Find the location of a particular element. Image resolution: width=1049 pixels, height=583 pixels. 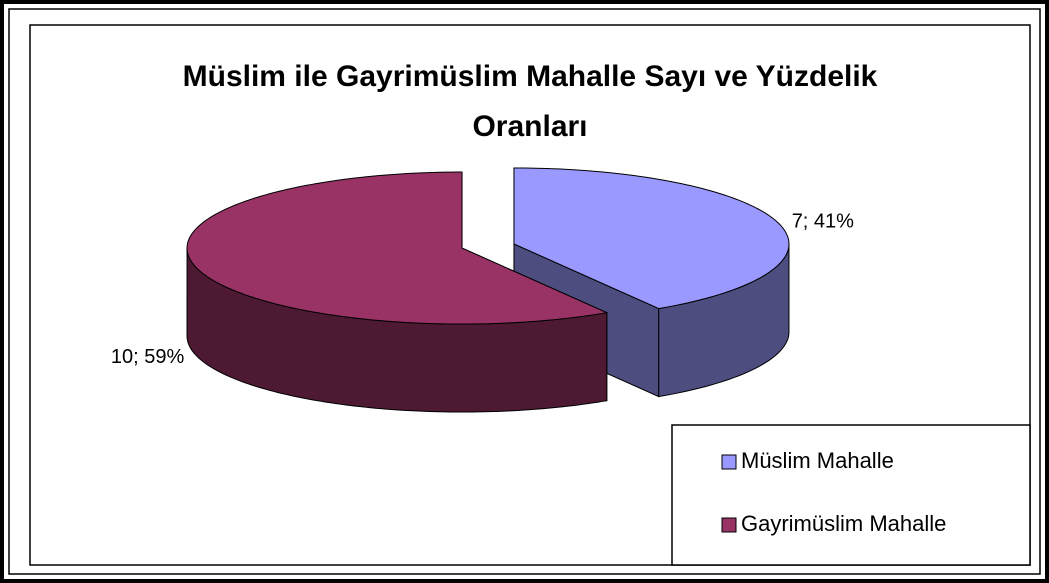

legend-box is located at coordinates (851, 495).